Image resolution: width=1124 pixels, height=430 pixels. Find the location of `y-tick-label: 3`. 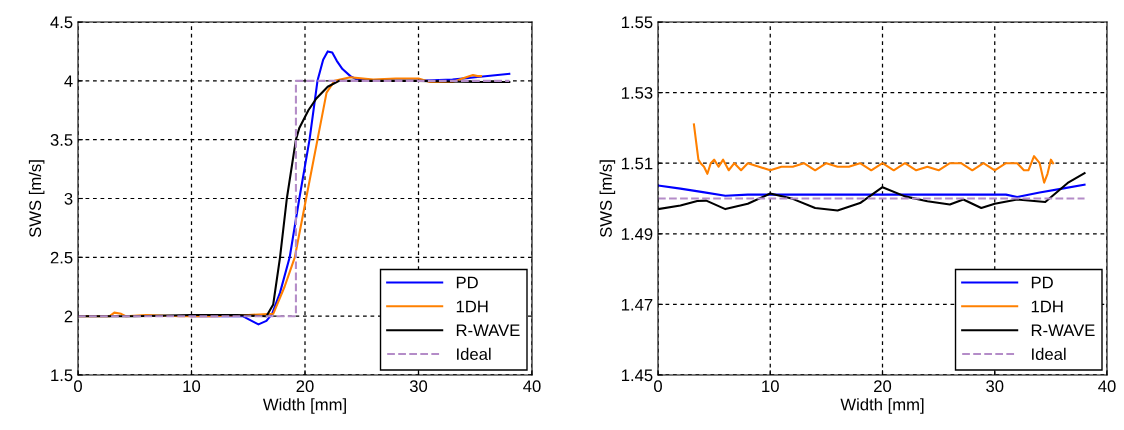

y-tick-label: 3 is located at coordinates (68, 198).